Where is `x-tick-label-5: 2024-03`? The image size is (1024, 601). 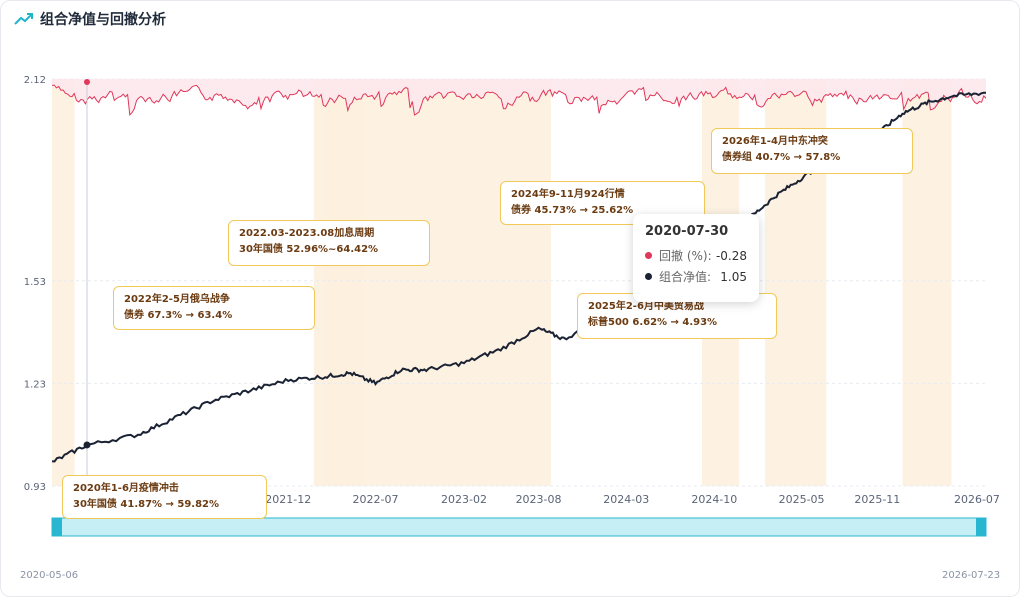
x-tick-label-5: 2024-03 is located at coordinates (626, 499).